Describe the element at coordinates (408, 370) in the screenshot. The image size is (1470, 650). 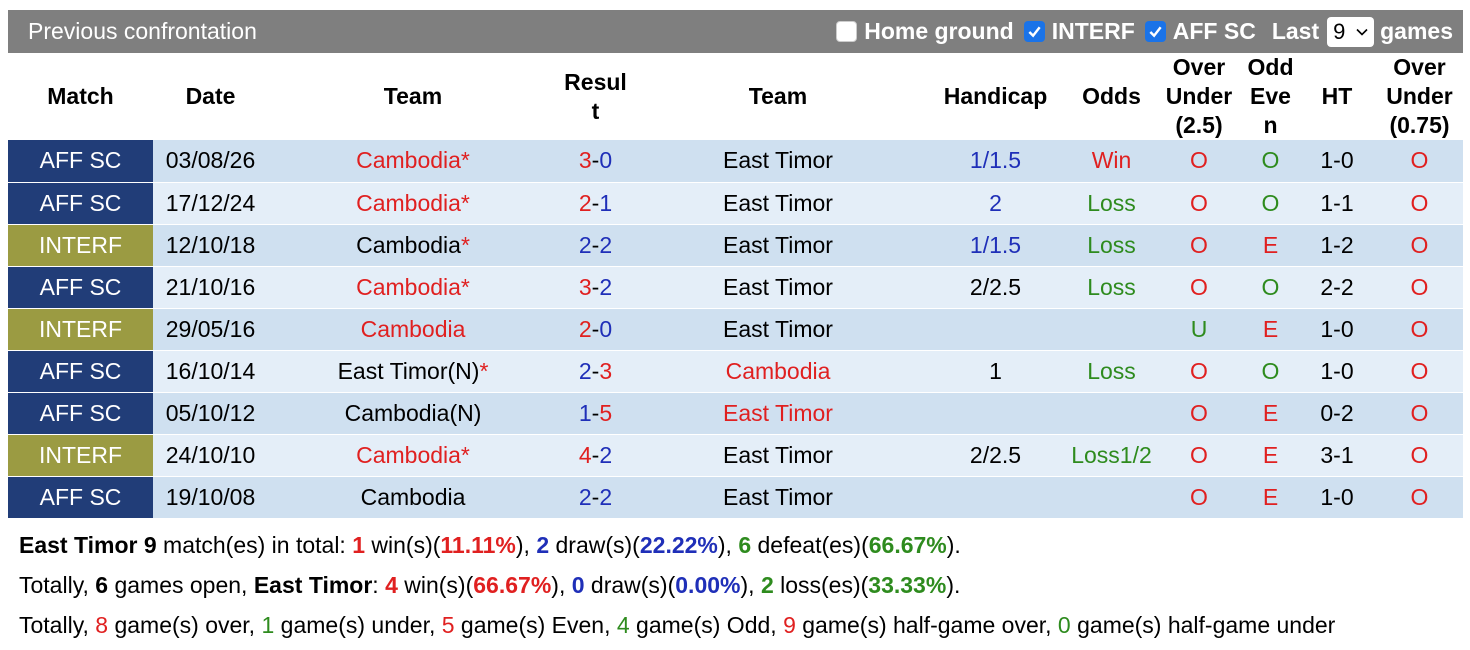
I see `home-team-name: East Timor(N)` at that location.